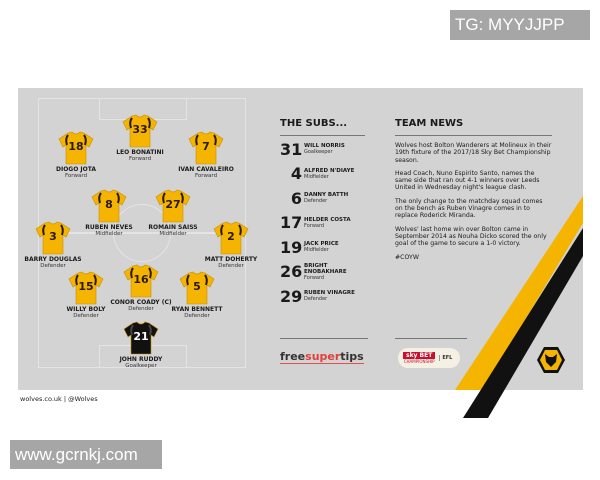  I want to click on shirt-icon: 5, so click(197, 288).